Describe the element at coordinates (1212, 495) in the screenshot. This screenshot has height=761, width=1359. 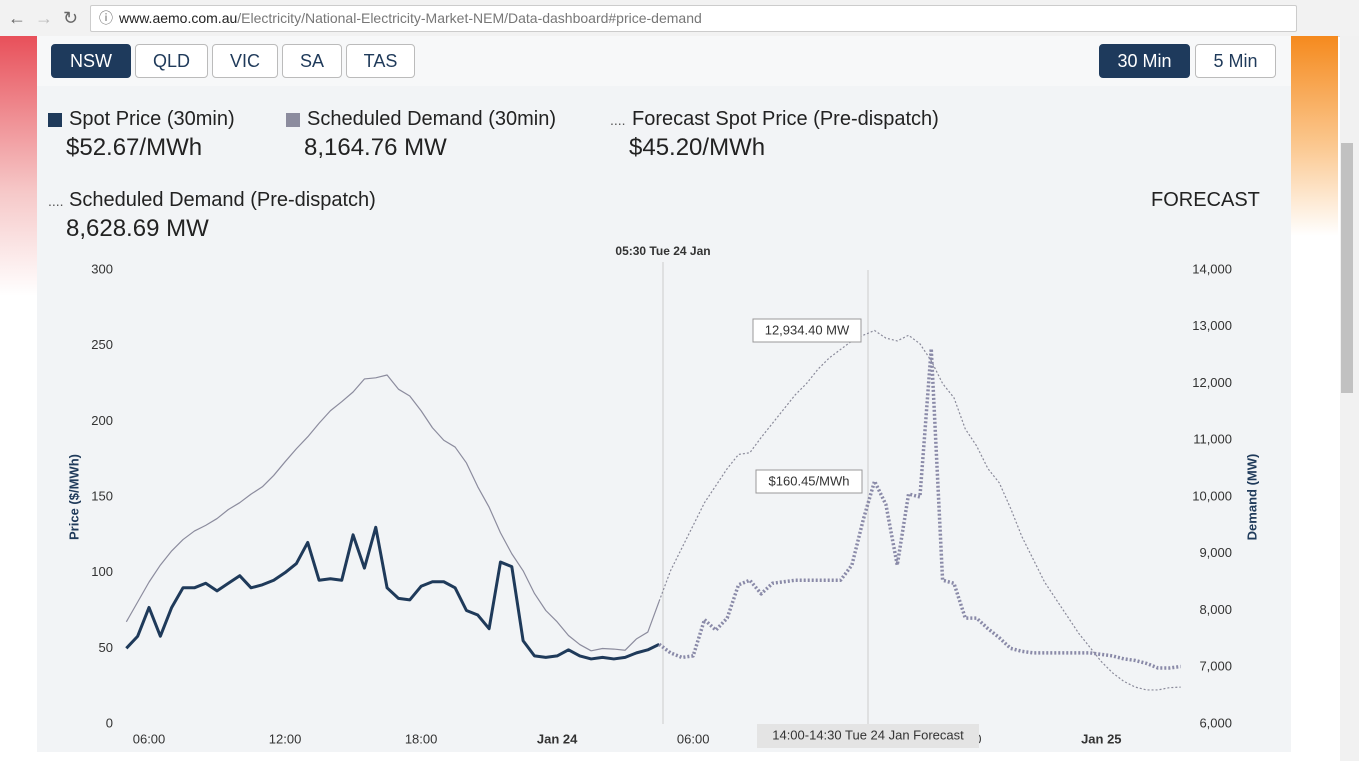
I see `y2-tick-label: 10,000` at that location.